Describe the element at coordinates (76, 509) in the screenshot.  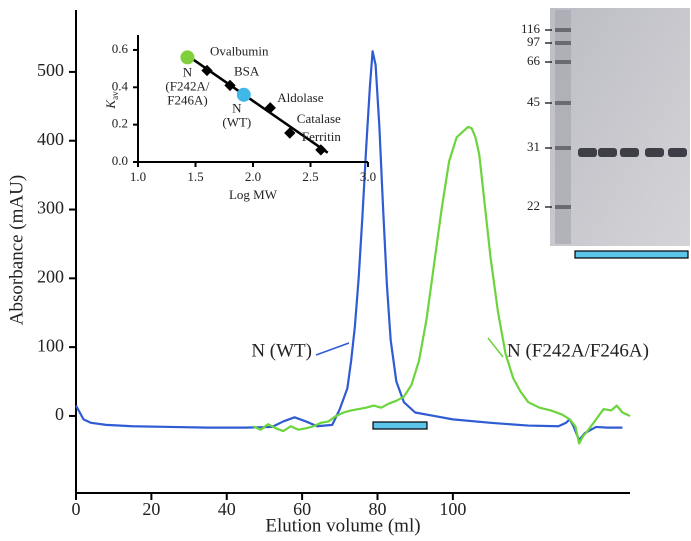
I see `x-tick-label: 0` at that location.